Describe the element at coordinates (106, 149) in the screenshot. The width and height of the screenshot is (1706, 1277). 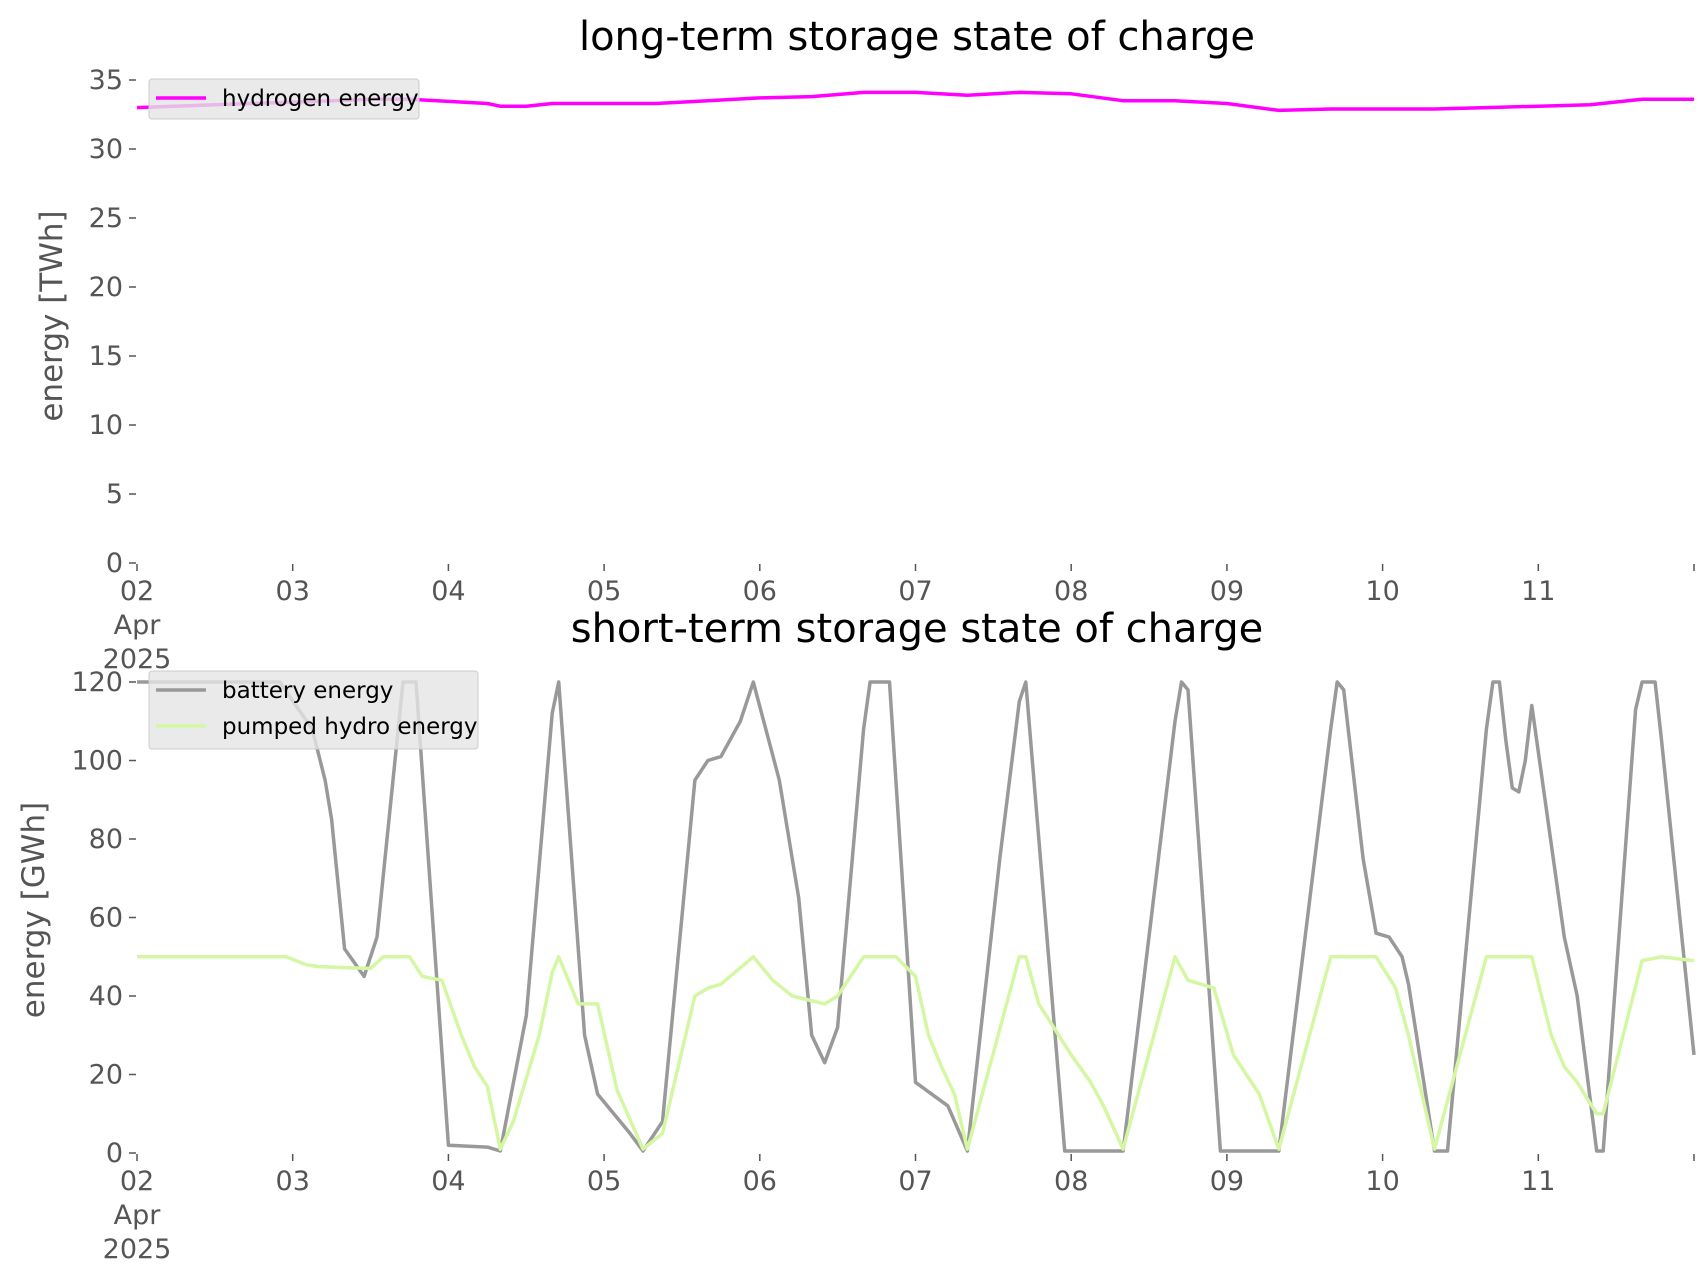
I see `y-tick-label: 30` at that location.